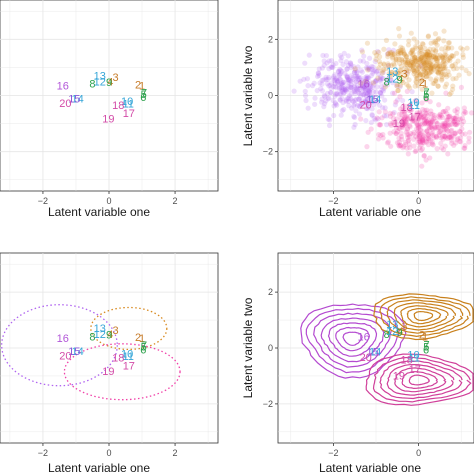 This screenshot has height=474, width=474. Describe the element at coordinates (426, 95) in the screenshot. I see `point-label-5: 5` at that location.